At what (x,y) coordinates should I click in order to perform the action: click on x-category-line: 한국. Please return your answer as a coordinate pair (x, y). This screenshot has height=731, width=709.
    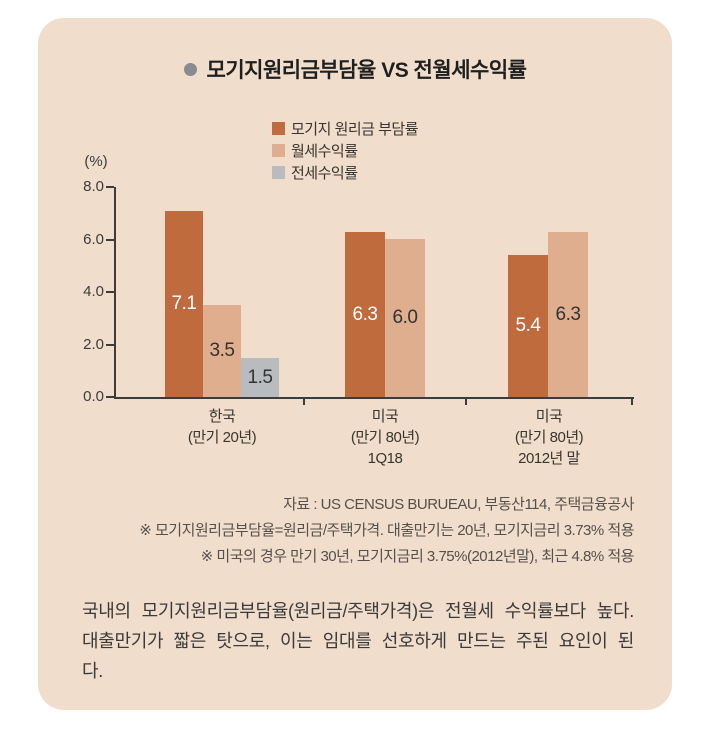
    Looking at the image, I should click on (222, 416).